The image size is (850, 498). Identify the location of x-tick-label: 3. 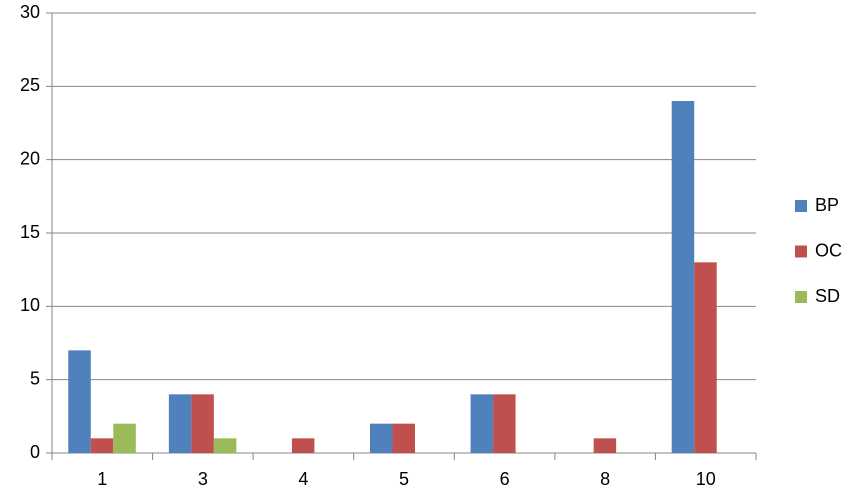
(203, 479).